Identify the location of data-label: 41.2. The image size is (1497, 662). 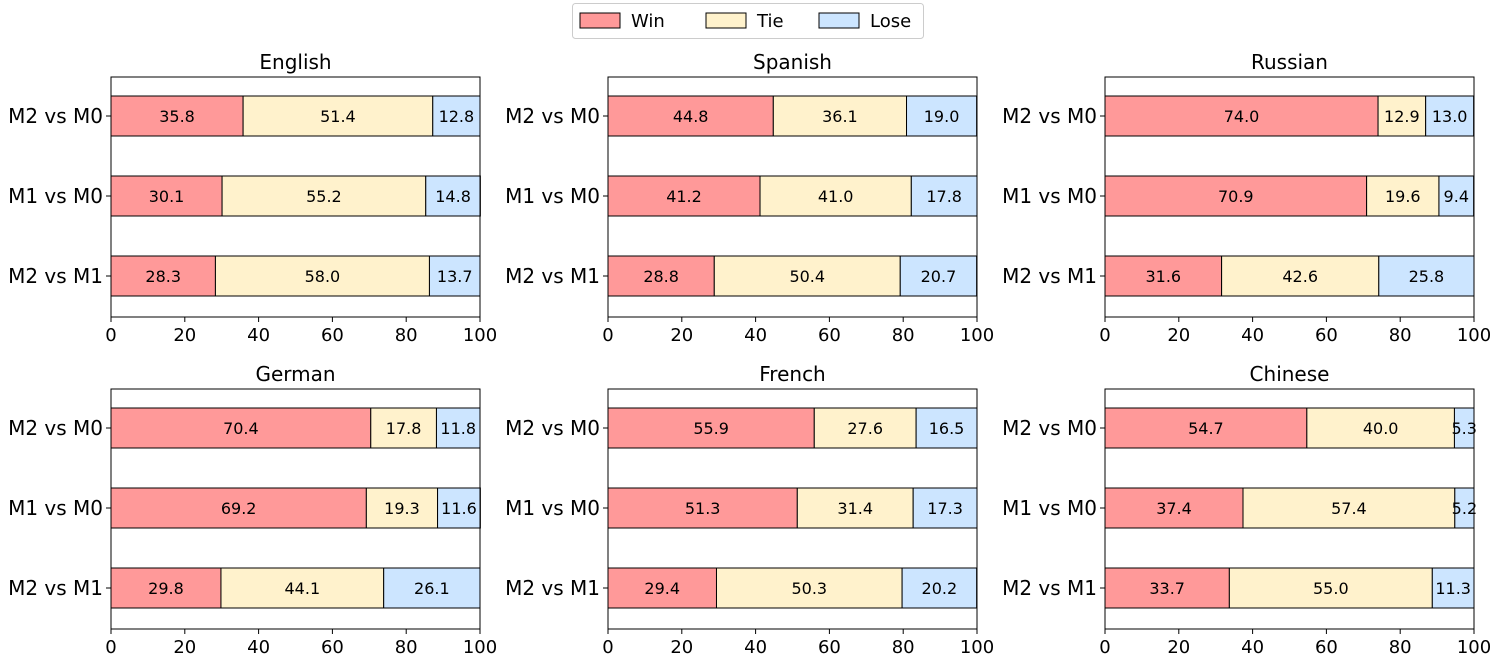
(684, 196).